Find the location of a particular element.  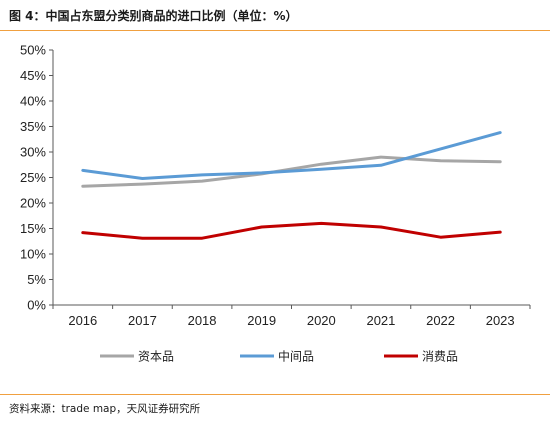

y-tick-label: 45% is located at coordinates (33, 75).